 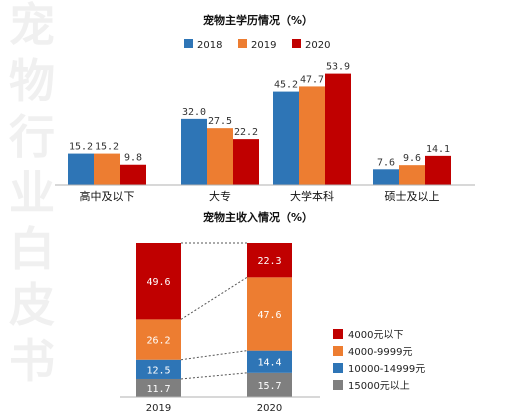 I want to click on stack-value-label: 47.6, so click(x=269, y=315).